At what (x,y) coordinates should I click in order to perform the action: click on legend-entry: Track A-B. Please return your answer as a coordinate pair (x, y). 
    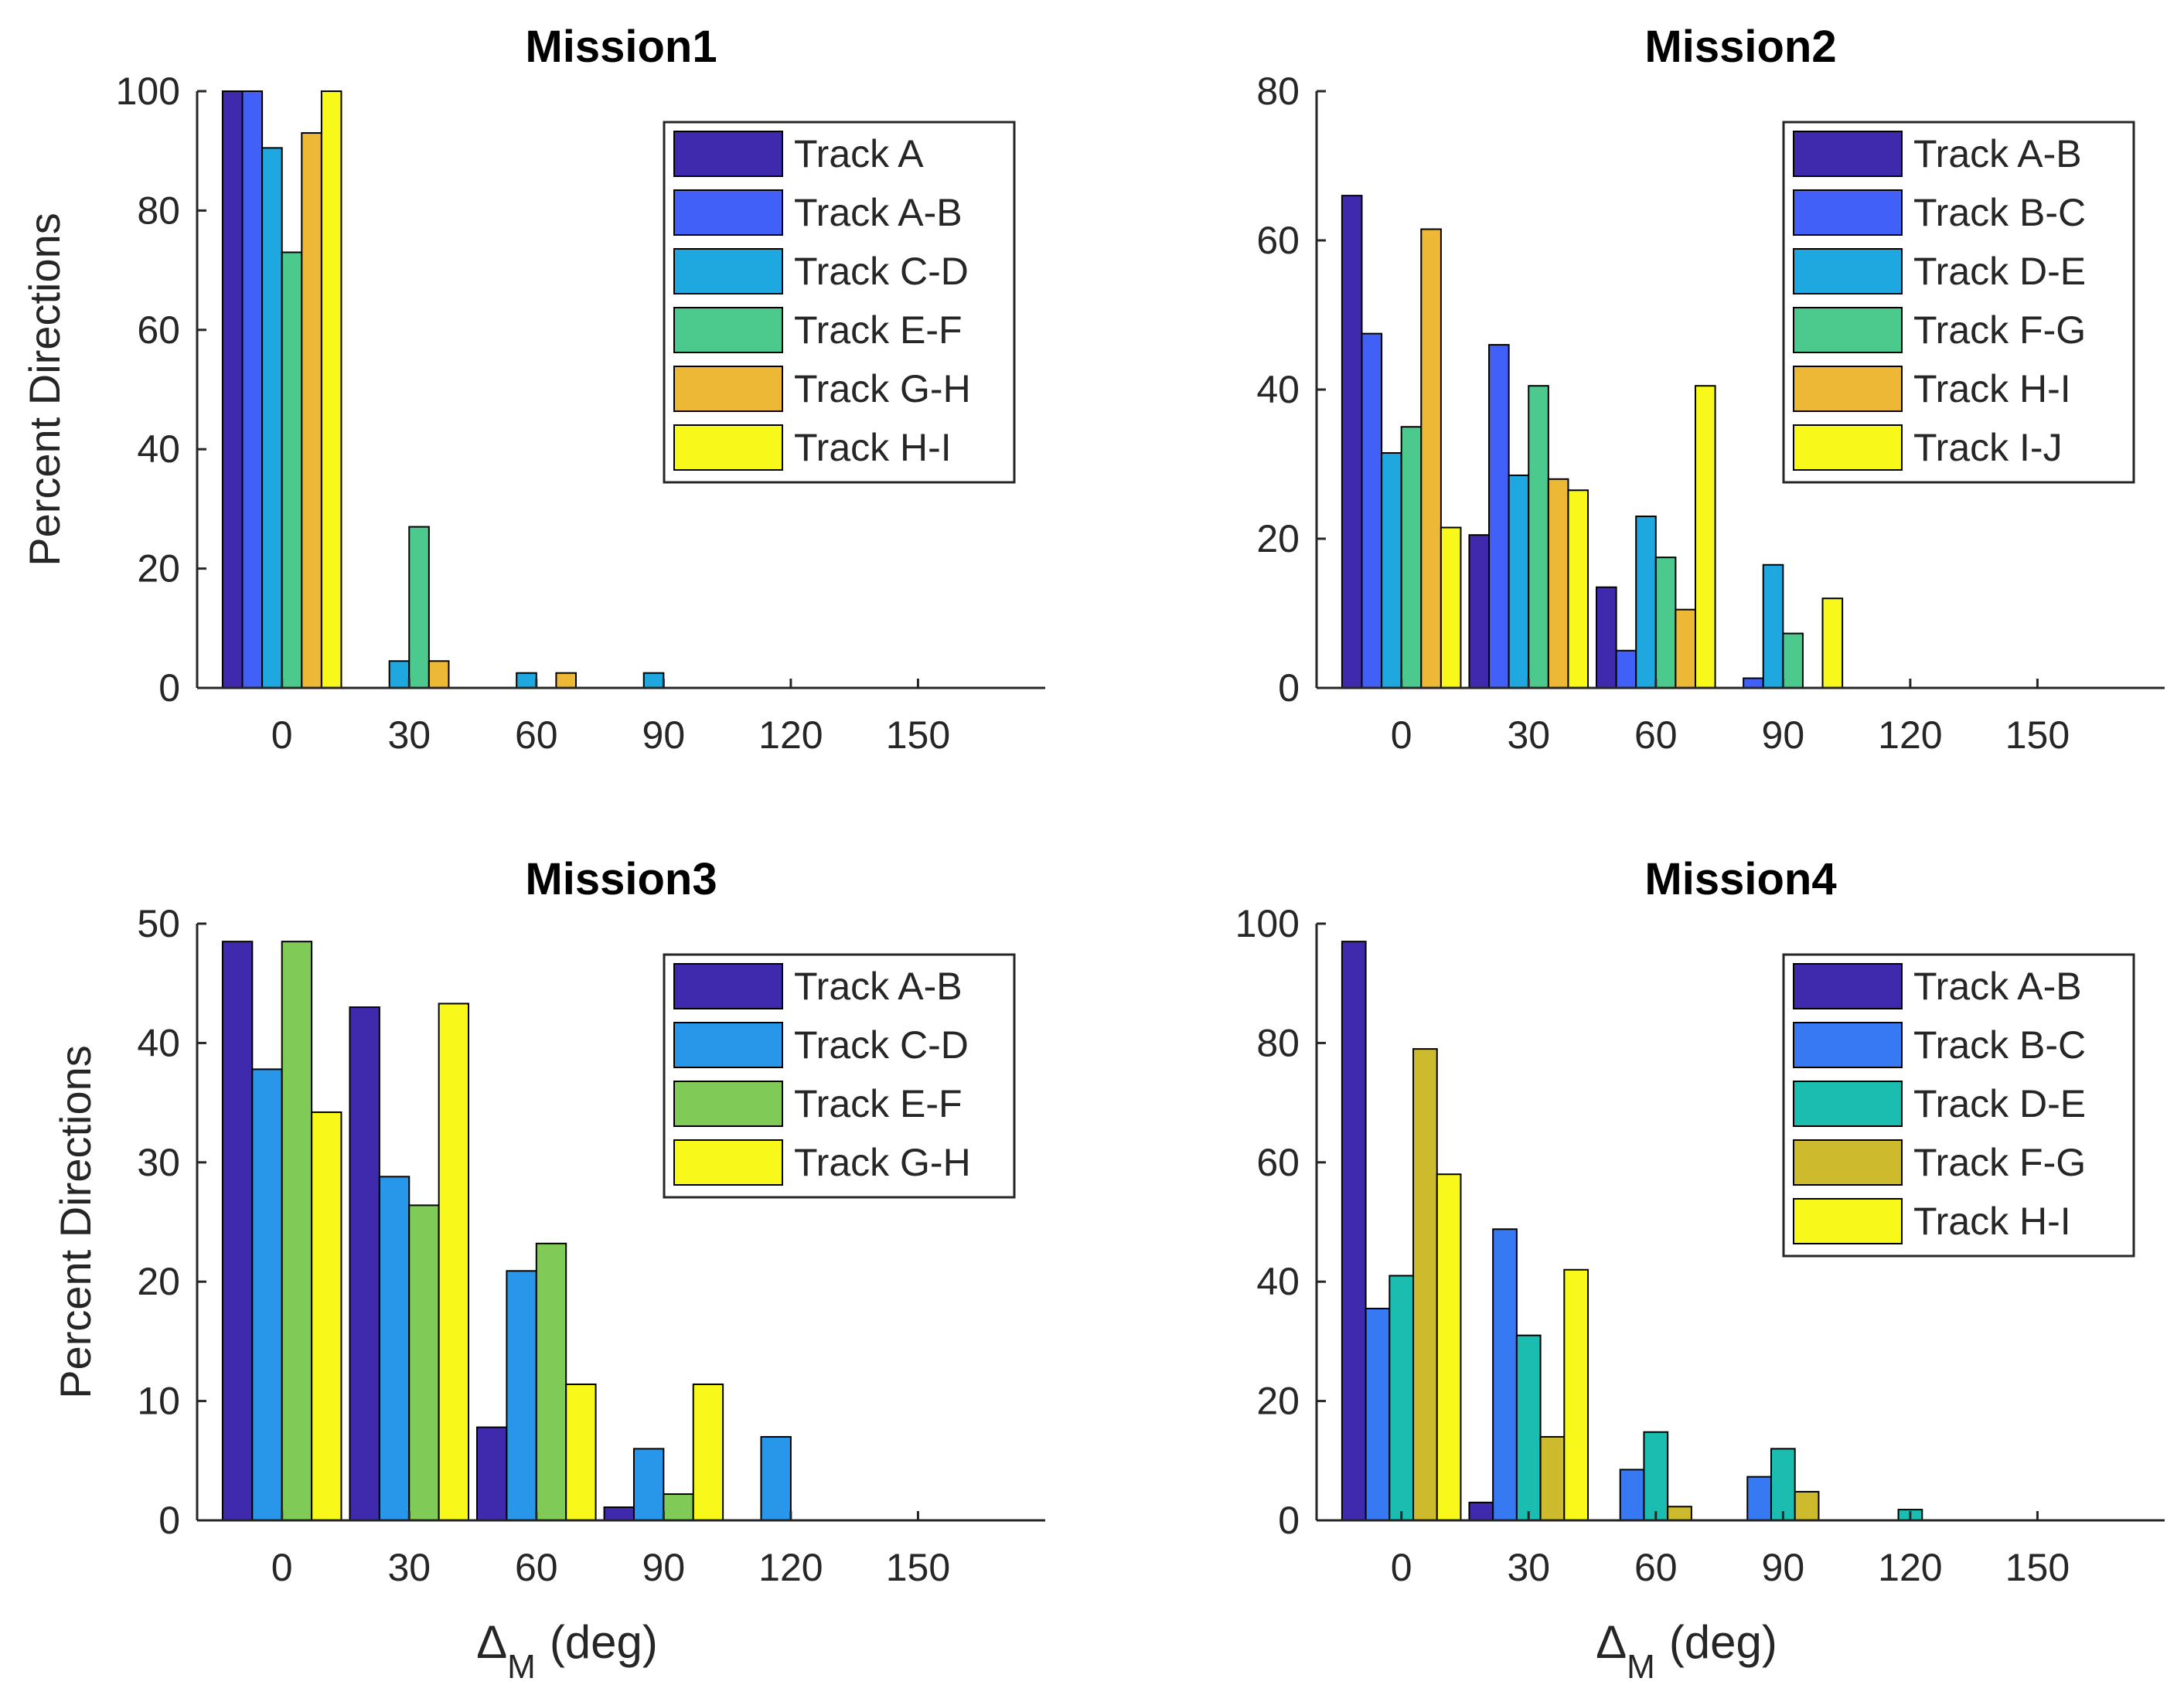
    Looking at the image, I should click on (1997, 986).